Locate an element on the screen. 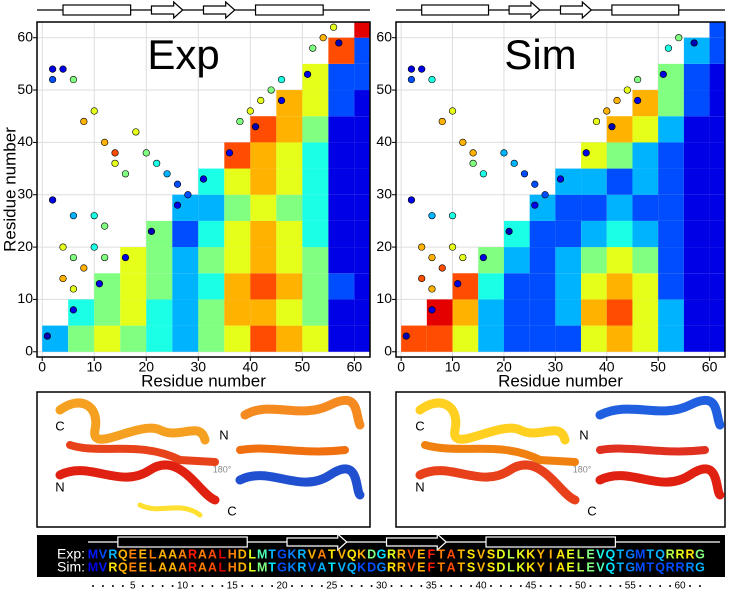  residue: D is located at coordinates (371, 567).